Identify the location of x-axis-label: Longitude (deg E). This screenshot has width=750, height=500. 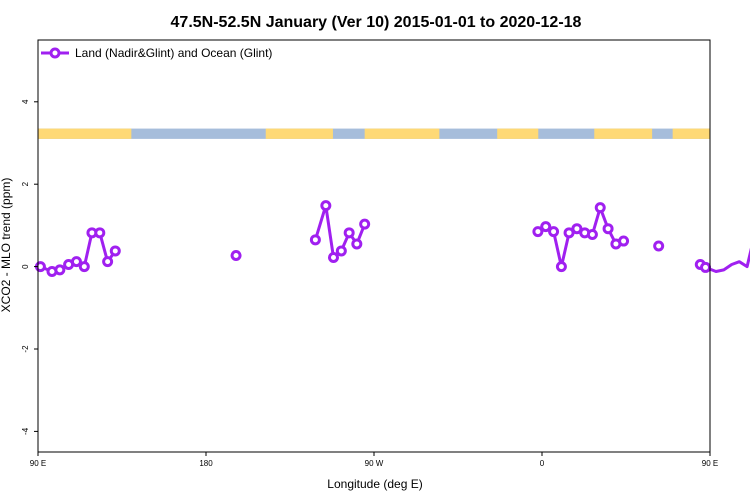
(374, 484).